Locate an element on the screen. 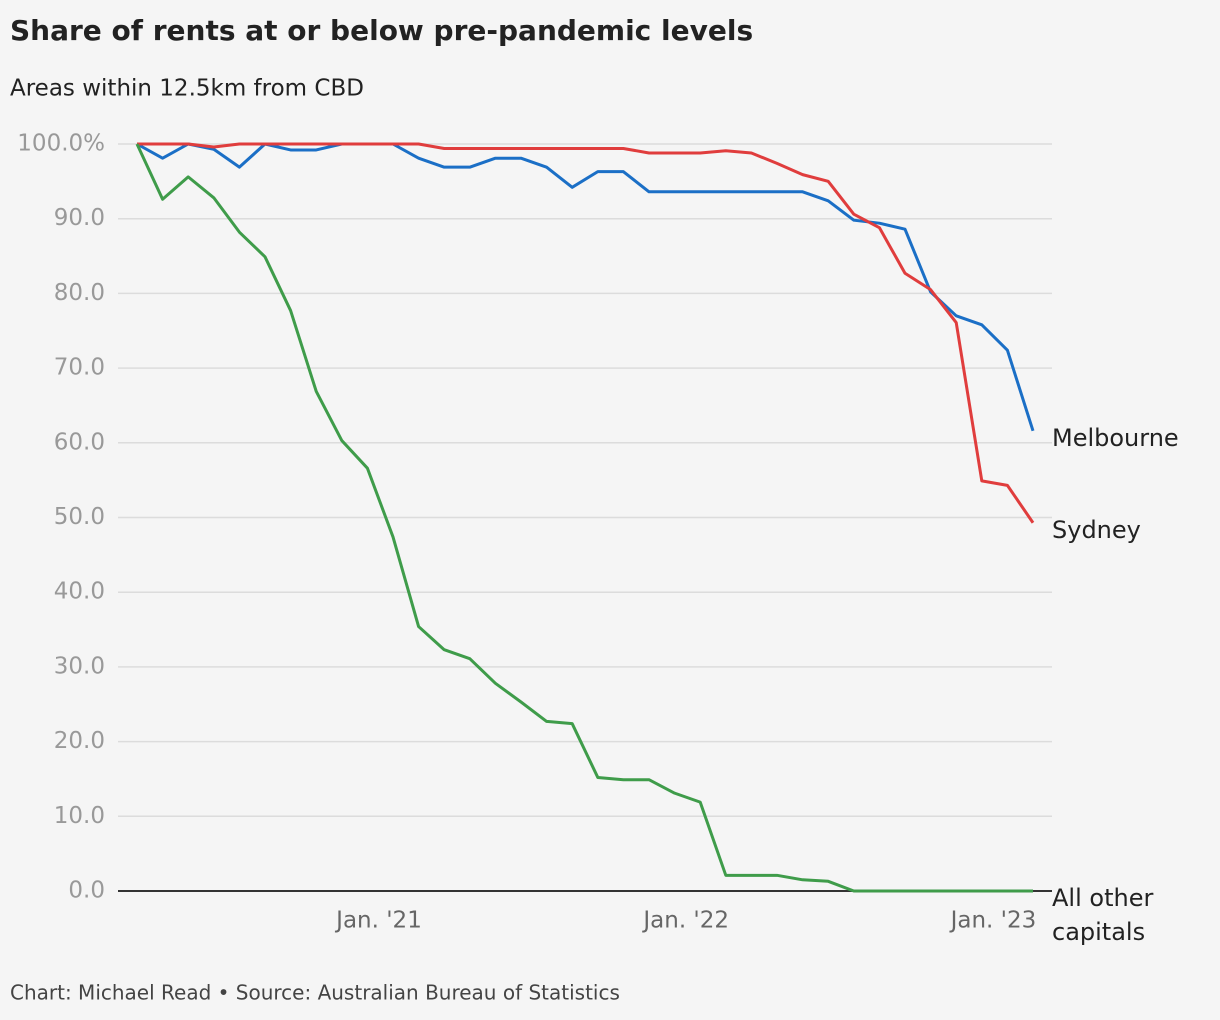 The height and width of the screenshot is (1020, 1220). y-tick-label: 80.0 is located at coordinates (79, 293).